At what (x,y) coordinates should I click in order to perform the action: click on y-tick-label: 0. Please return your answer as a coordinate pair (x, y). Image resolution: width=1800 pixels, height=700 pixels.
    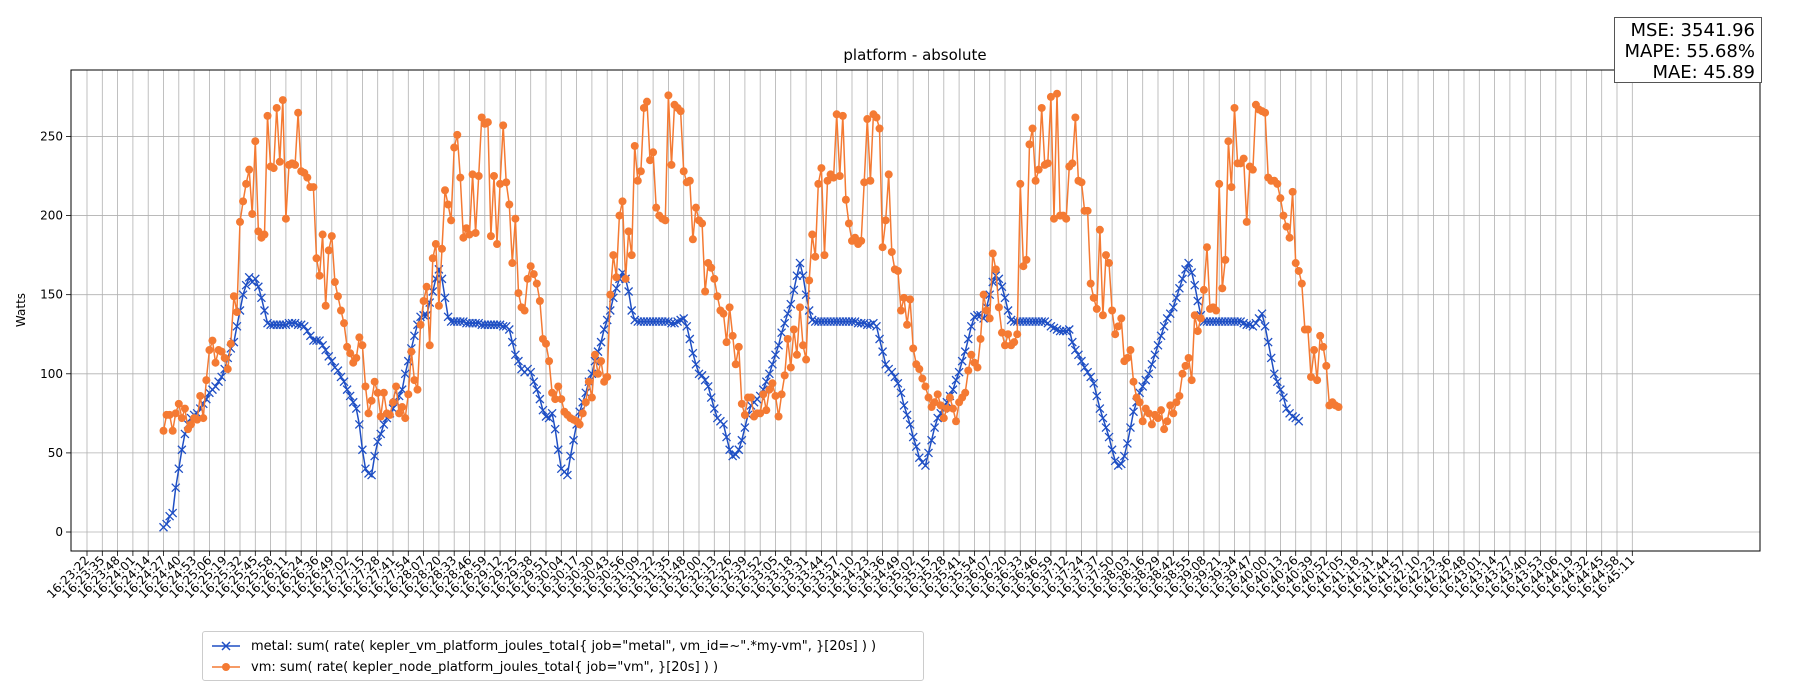
    Looking at the image, I should click on (59, 532).